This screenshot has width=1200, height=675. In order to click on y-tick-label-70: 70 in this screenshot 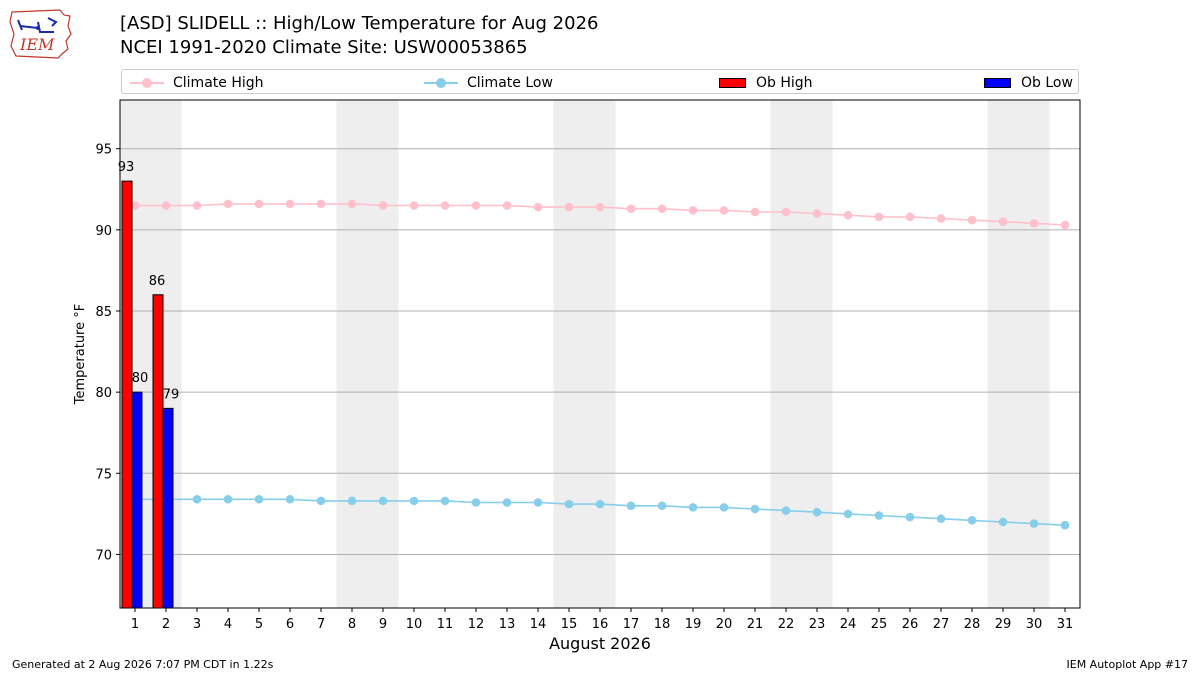, I will do `click(103, 555)`.